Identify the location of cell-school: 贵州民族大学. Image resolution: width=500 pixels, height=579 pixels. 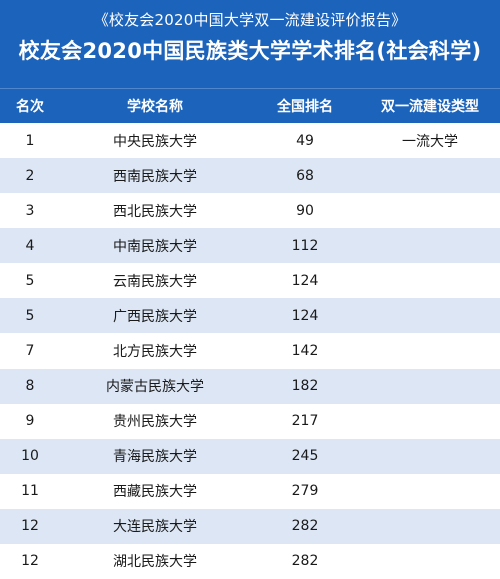
(155, 422).